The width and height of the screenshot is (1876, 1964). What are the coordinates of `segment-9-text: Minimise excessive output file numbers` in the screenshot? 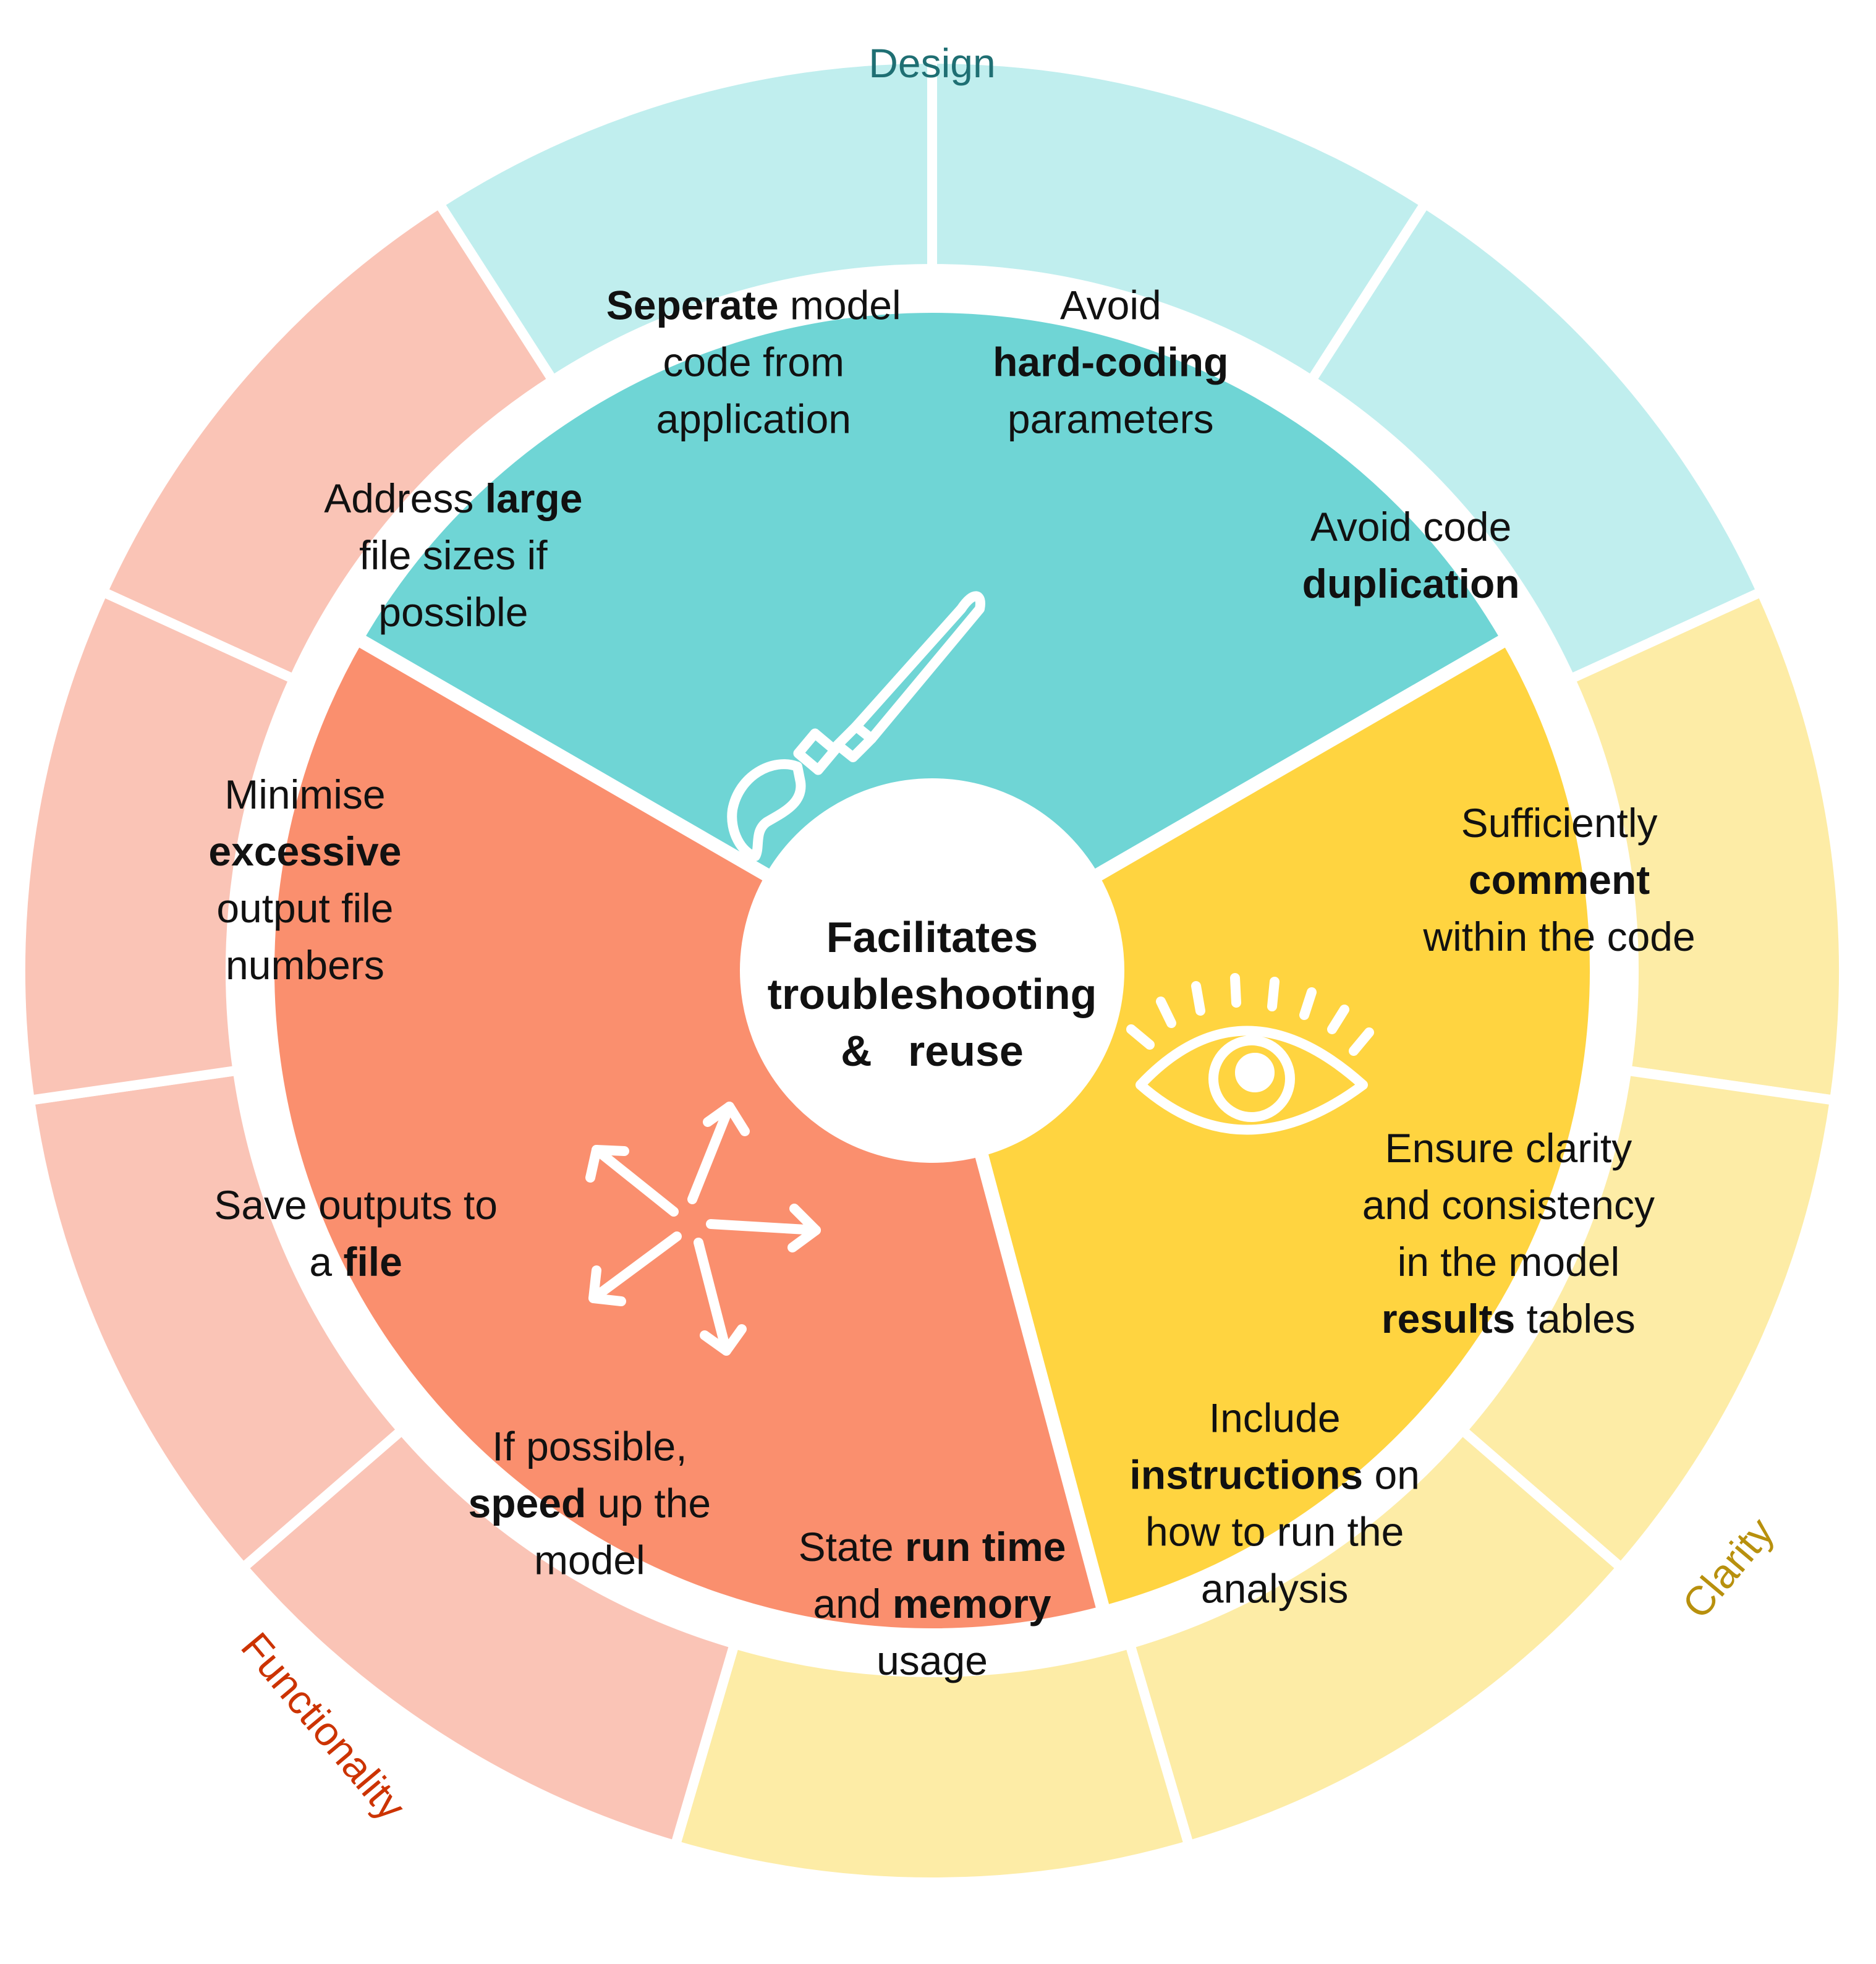 It's located at (304, 880).